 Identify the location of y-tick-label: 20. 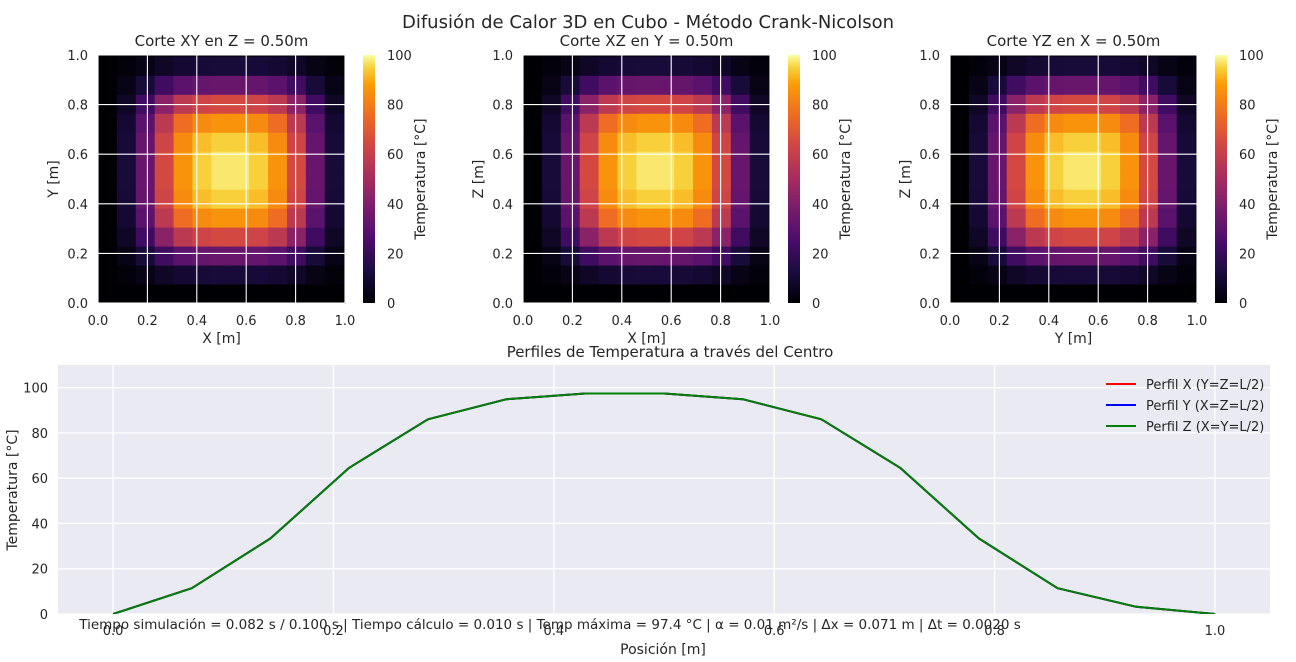
(39, 570).